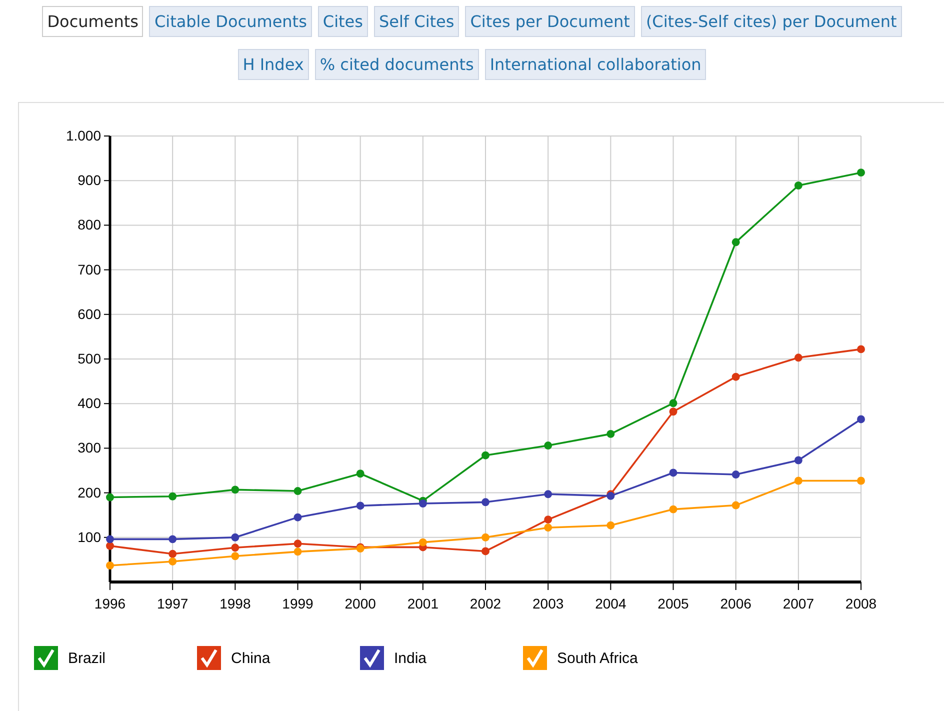 The width and height of the screenshot is (944, 711). I want to click on text: % cited documents, so click(396, 64).